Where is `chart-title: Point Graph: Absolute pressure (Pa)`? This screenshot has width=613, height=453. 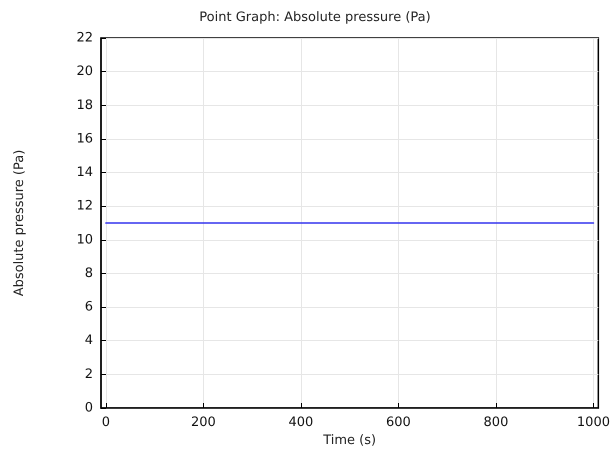
chart-title: Point Graph: Absolute pressure (Pa) is located at coordinates (315, 17).